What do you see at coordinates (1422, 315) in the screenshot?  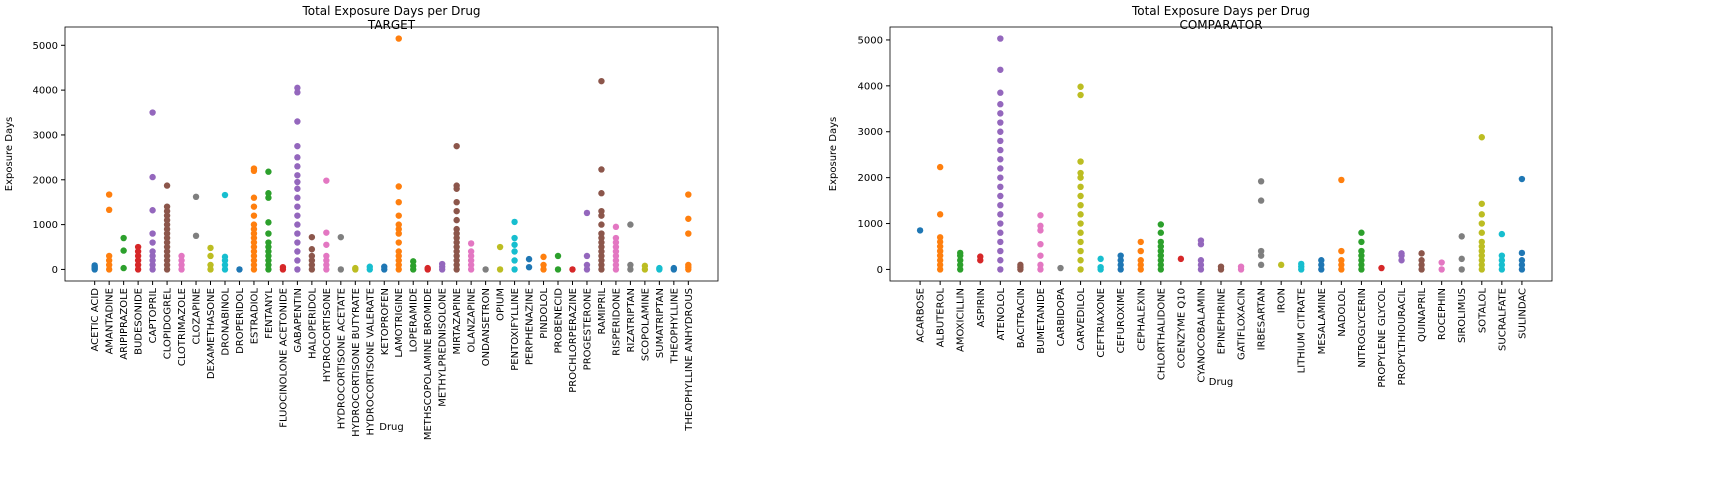 I see `x-tick-label: QUINAPRIL` at bounding box center [1422, 315].